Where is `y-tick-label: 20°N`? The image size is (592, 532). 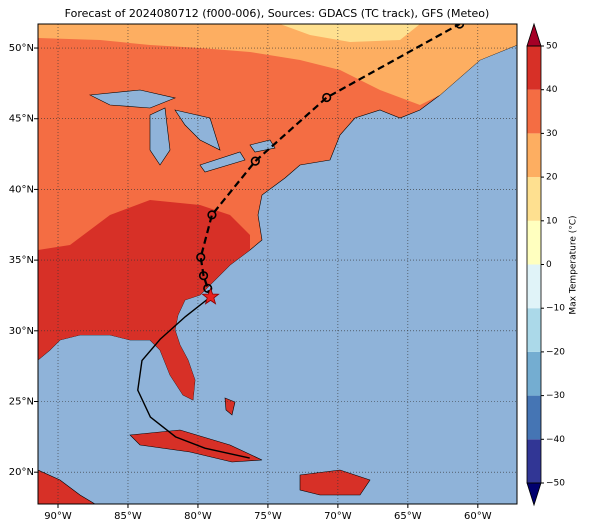 y-tick-label: 20°N is located at coordinates (21, 472).